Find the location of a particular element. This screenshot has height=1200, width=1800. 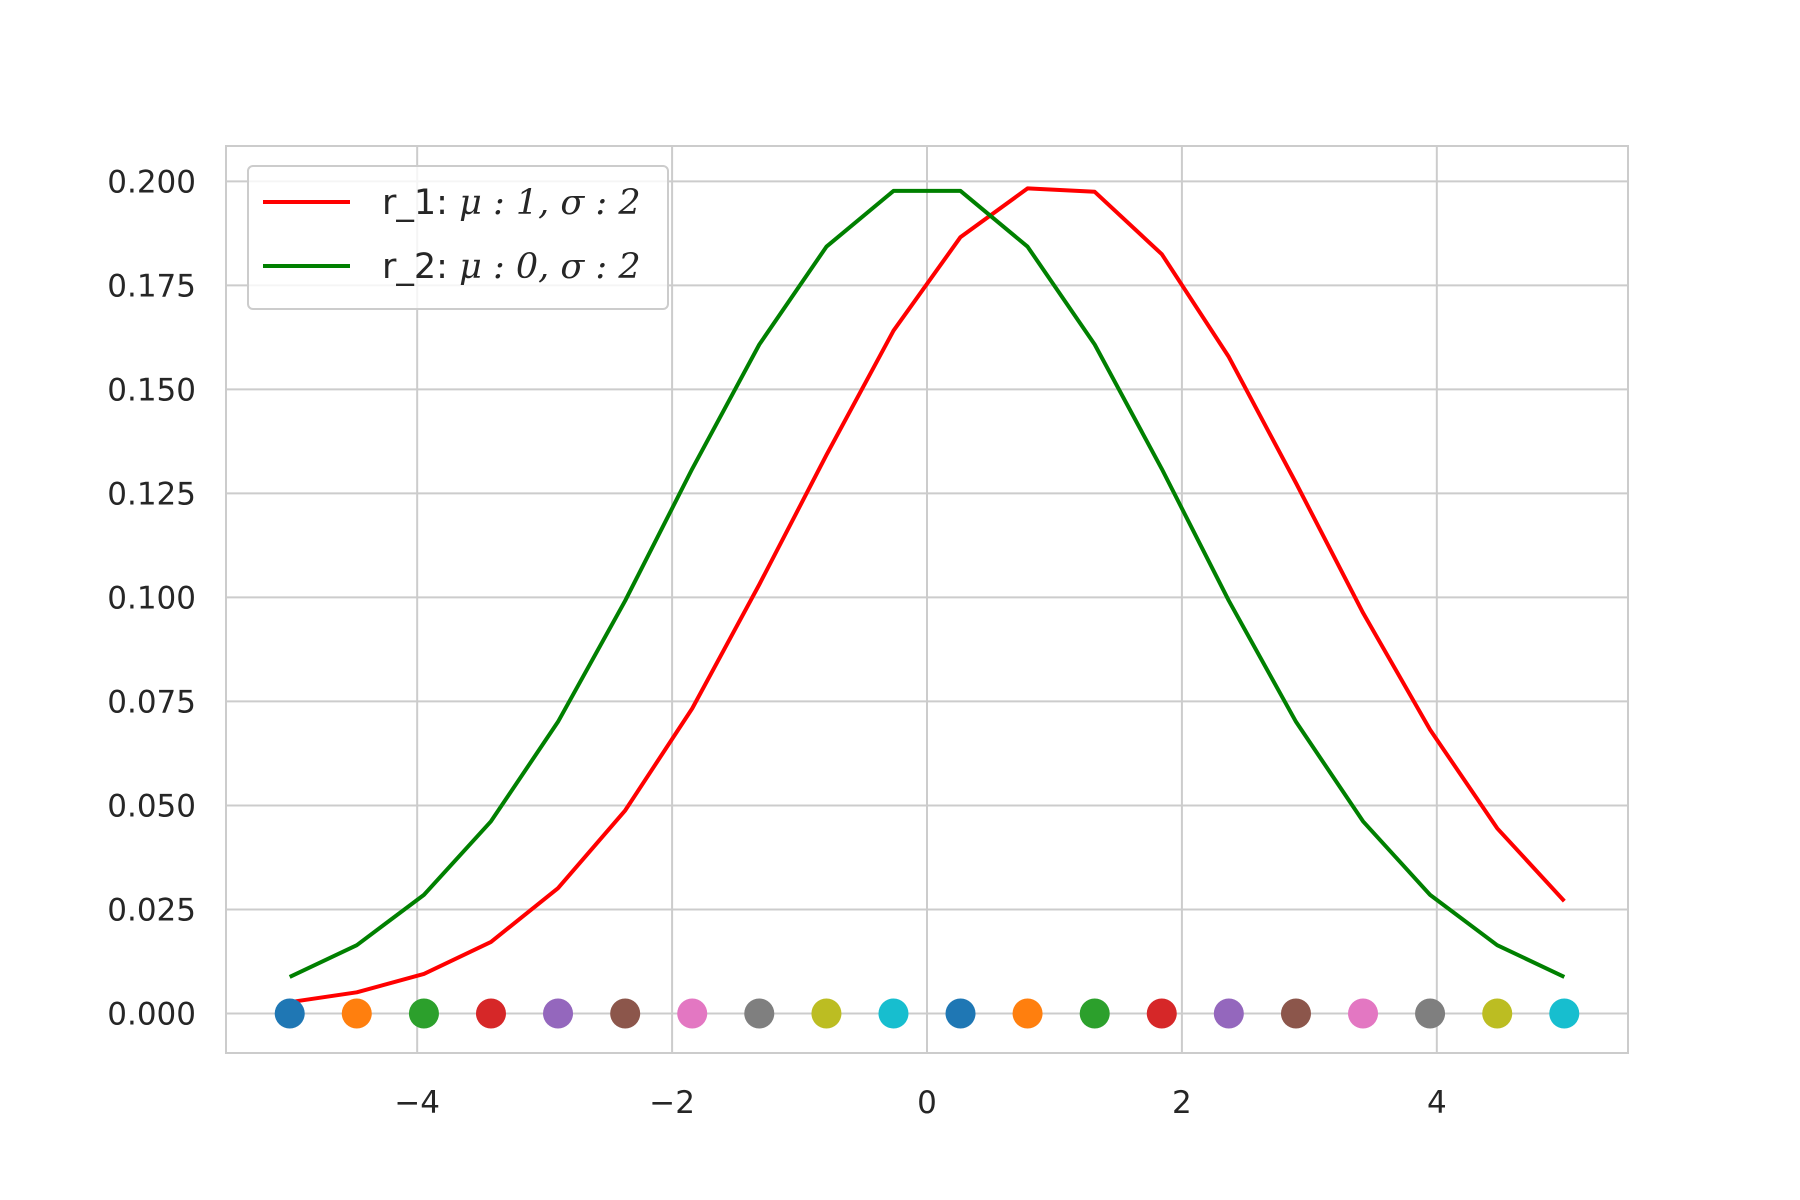

y-tick-label: 0.025 is located at coordinates (151, 910).